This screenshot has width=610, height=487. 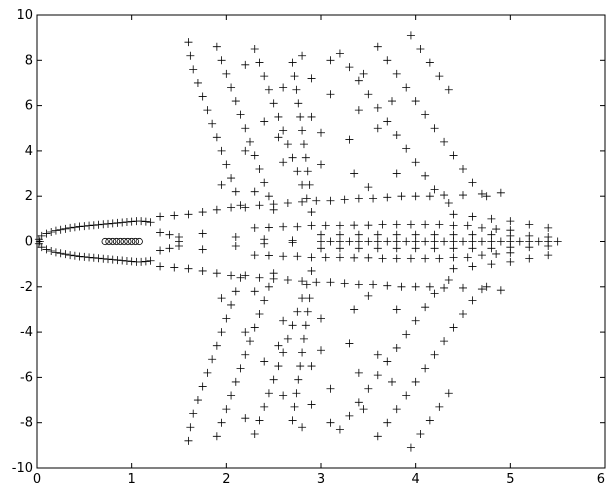 I want to click on x-tick-label: 0, so click(x=37, y=479).